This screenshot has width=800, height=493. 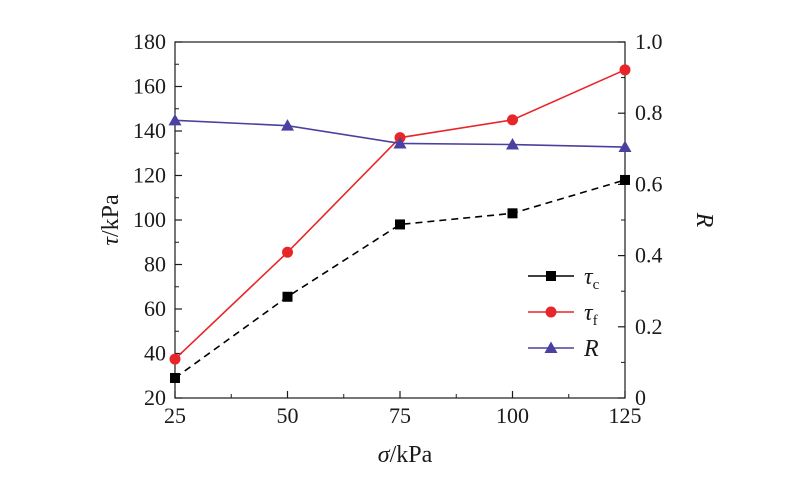 I want to click on x-tick-label: 125, so click(x=625, y=415).